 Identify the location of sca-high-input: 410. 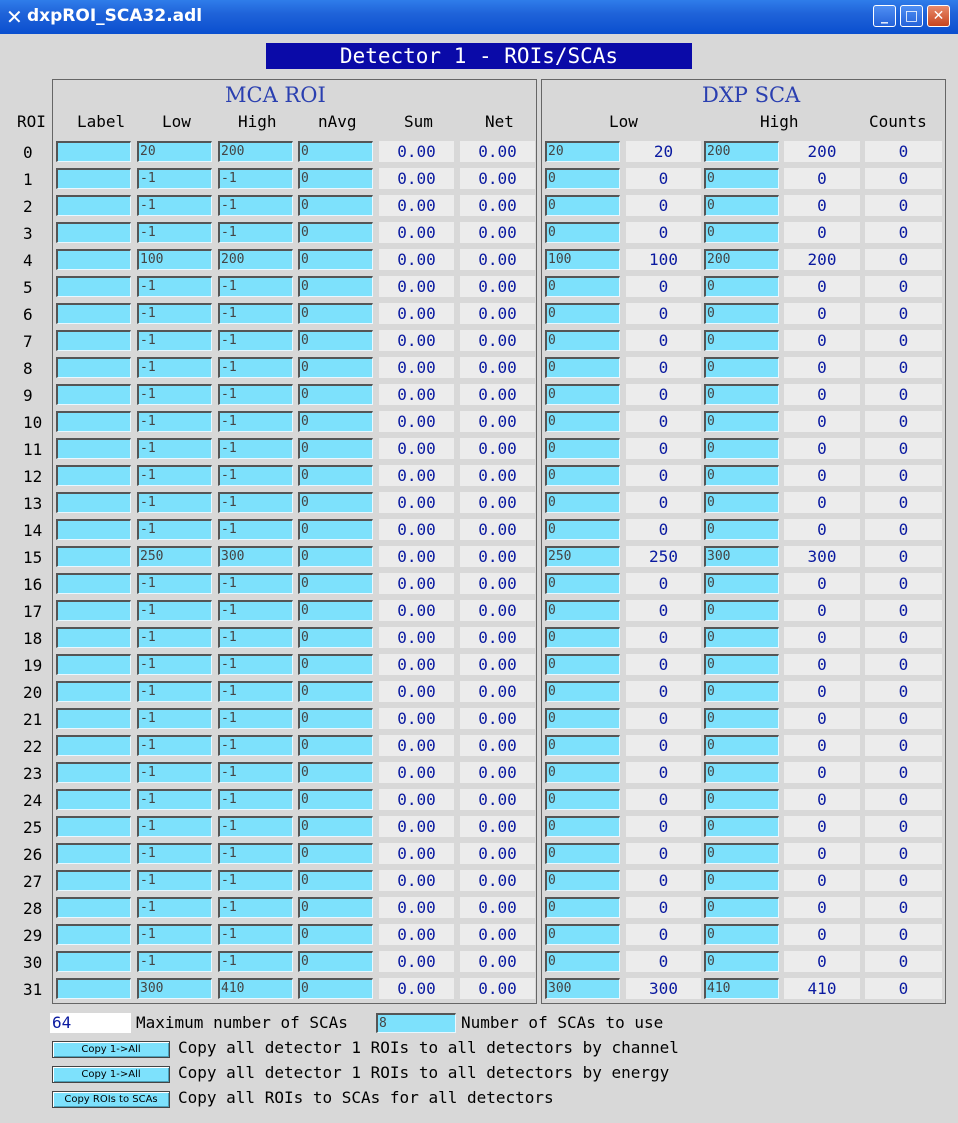
(741, 988).